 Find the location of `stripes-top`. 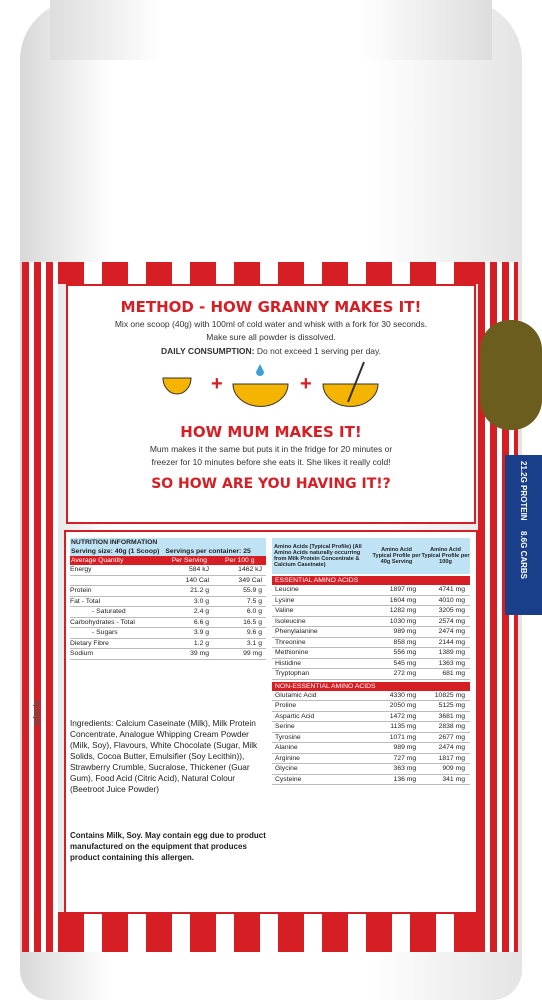

stripes-top is located at coordinates (268, 273).